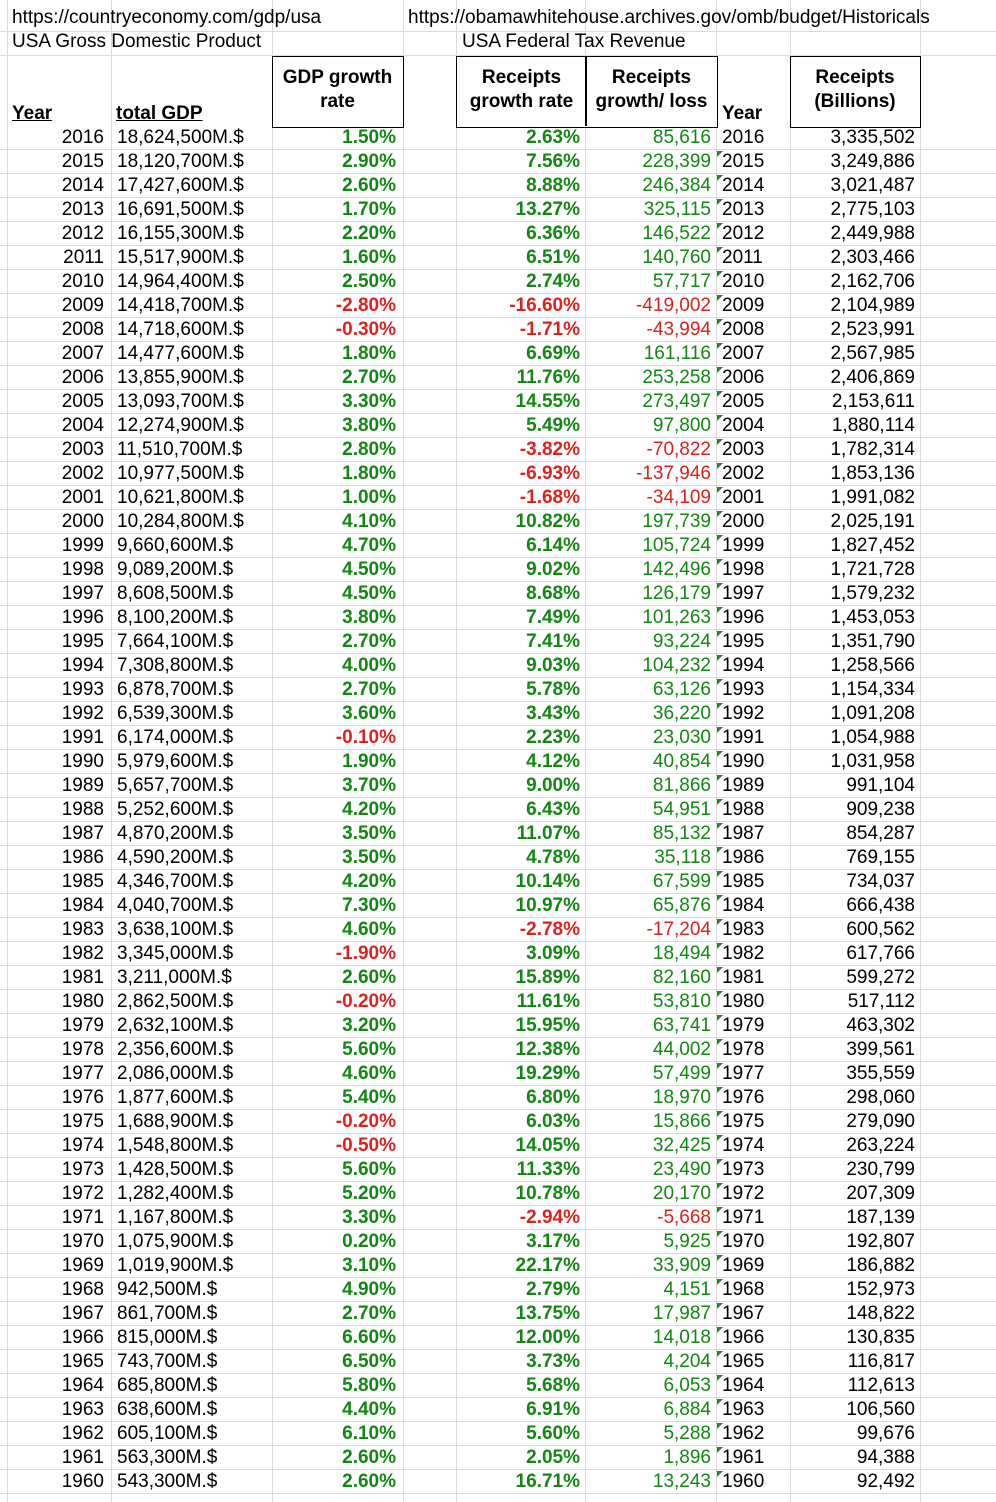  Describe the element at coordinates (872, 713) in the screenshot. I see `cell-receipts: 1,091,208` at that location.